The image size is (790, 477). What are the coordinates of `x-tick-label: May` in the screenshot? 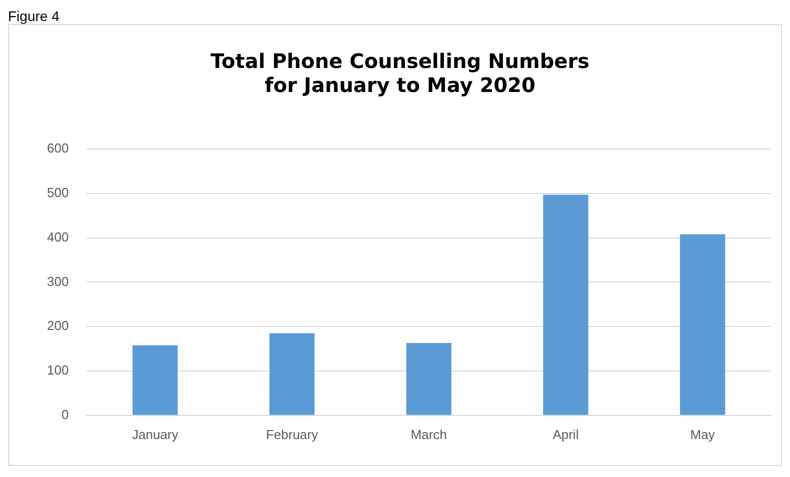 It's located at (703, 434).